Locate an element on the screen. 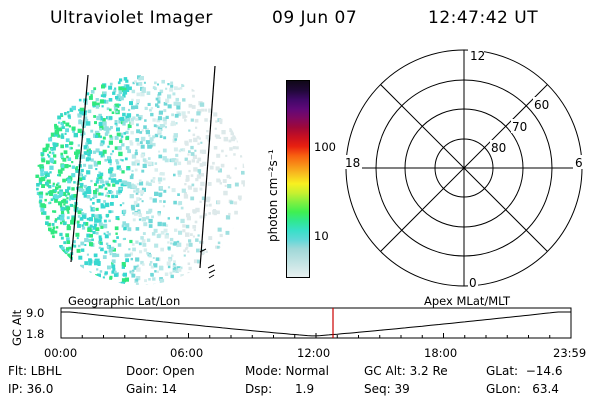  timeline-apex-title: Apex MLat/MLT is located at coordinates (467, 301).